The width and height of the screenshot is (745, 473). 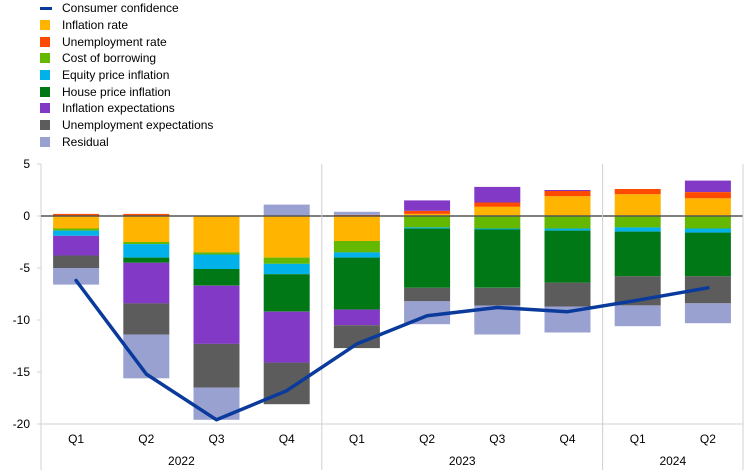 What do you see at coordinates (85, 141) in the screenshot?
I see `legend-label: Residual` at bounding box center [85, 141].